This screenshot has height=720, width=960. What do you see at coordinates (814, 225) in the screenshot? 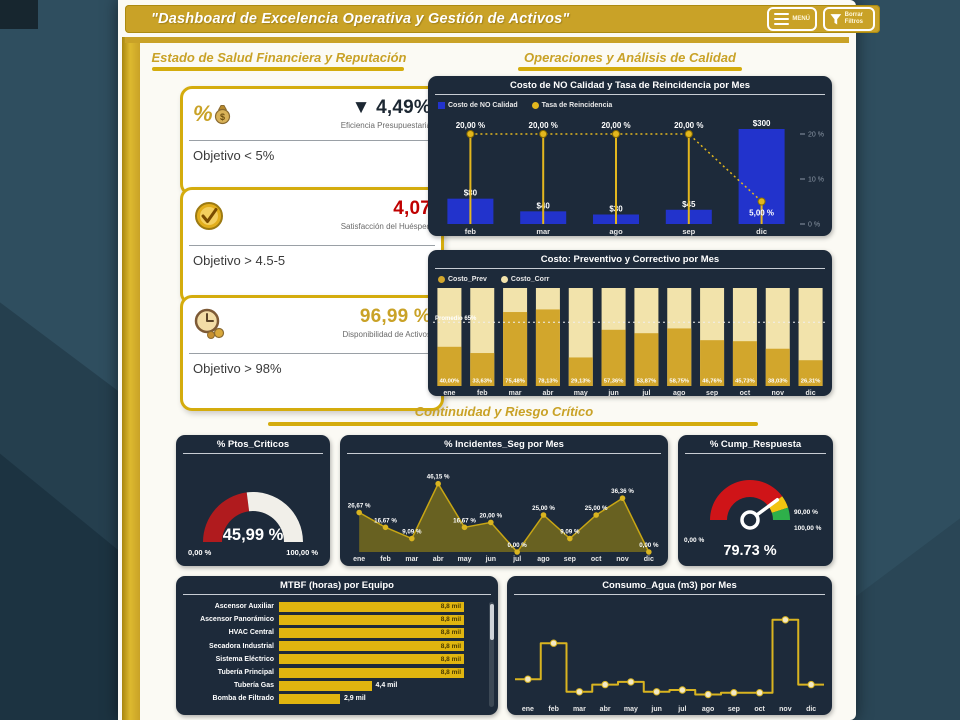
I see `svg-text: 0 %` at bounding box center [814, 225].